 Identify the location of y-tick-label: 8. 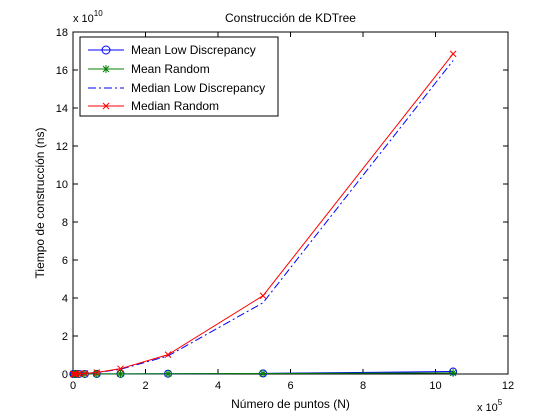
(65, 223).